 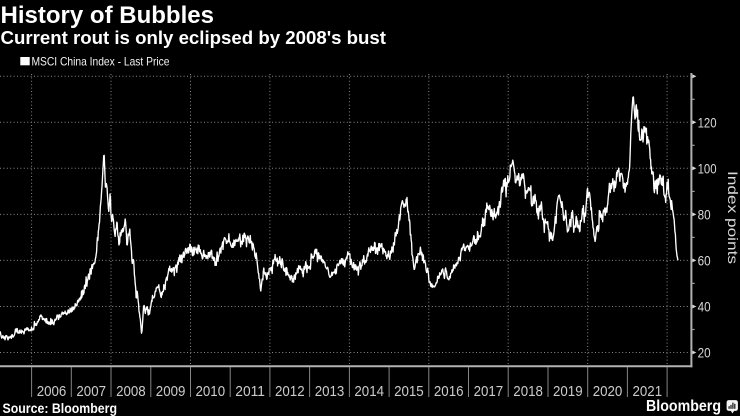 What do you see at coordinates (568, 391) in the screenshot?
I see `svg-text: 2019` at bounding box center [568, 391].